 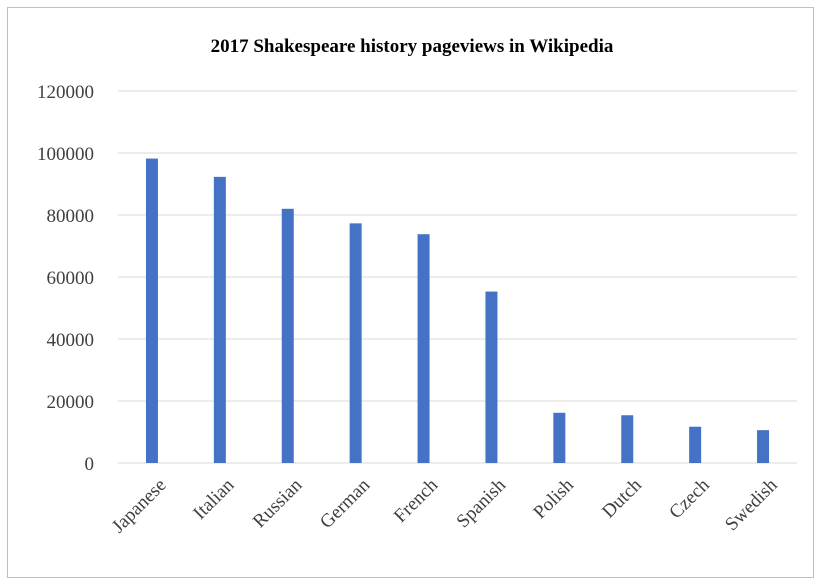 I want to click on bar-french, so click(x=423, y=348).